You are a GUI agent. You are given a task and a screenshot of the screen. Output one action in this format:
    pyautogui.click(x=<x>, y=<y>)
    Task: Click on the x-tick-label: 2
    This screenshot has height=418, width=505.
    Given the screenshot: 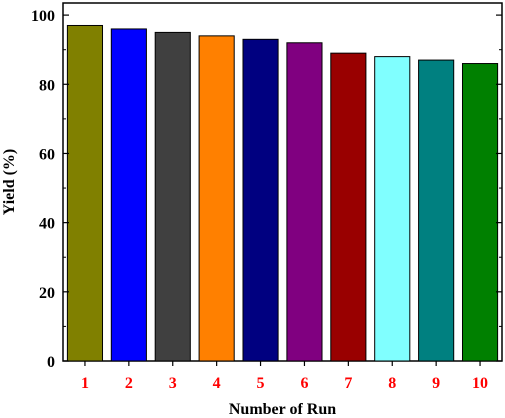 What is the action you would take?
    pyautogui.click(x=129, y=383)
    